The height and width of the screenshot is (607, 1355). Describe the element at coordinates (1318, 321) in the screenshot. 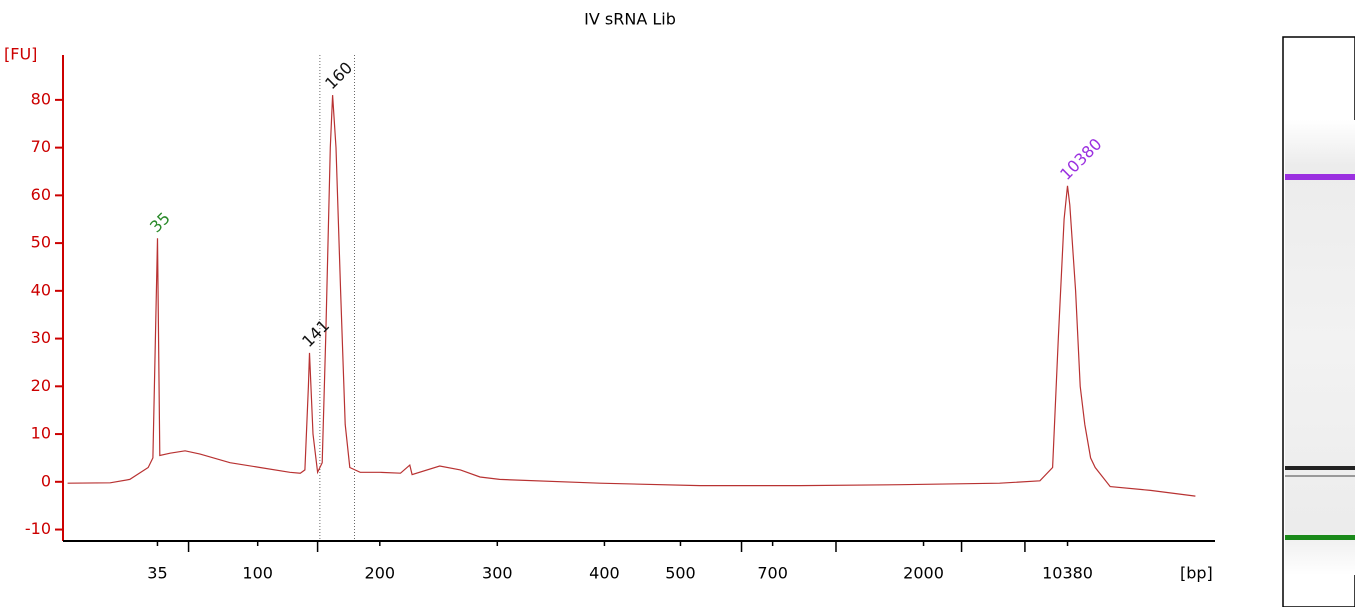

I see `gel-lane` at that location.